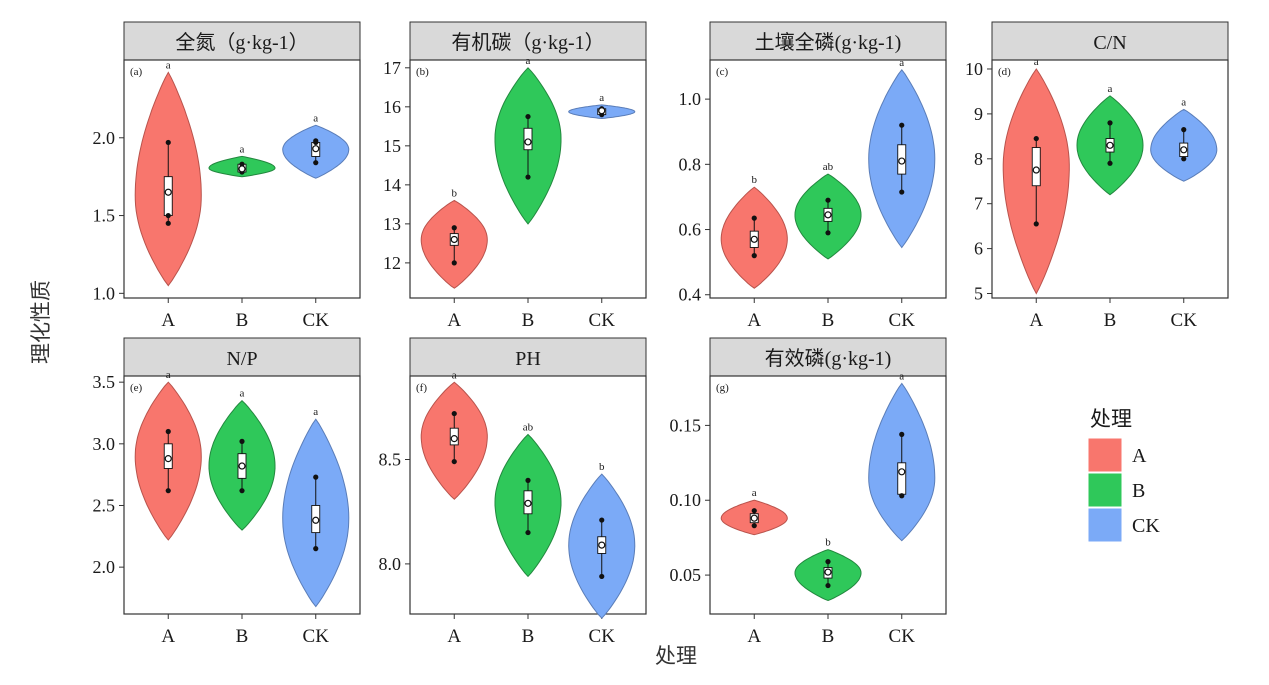 This screenshot has height=685, width=1269. What do you see at coordinates (392, 224) in the screenshot?
I see `y-tick-label: 13` at bounding box center [392, 224].